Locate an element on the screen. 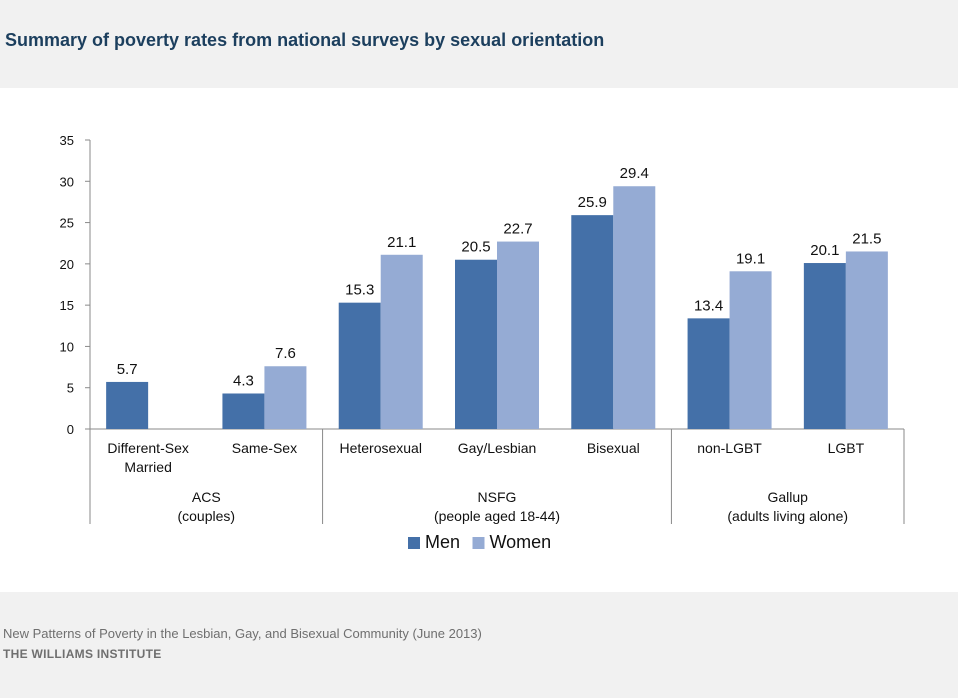 The height and width of the screenshot is (698, 958). legend-swatch-women is located at coordinates (478, 543).